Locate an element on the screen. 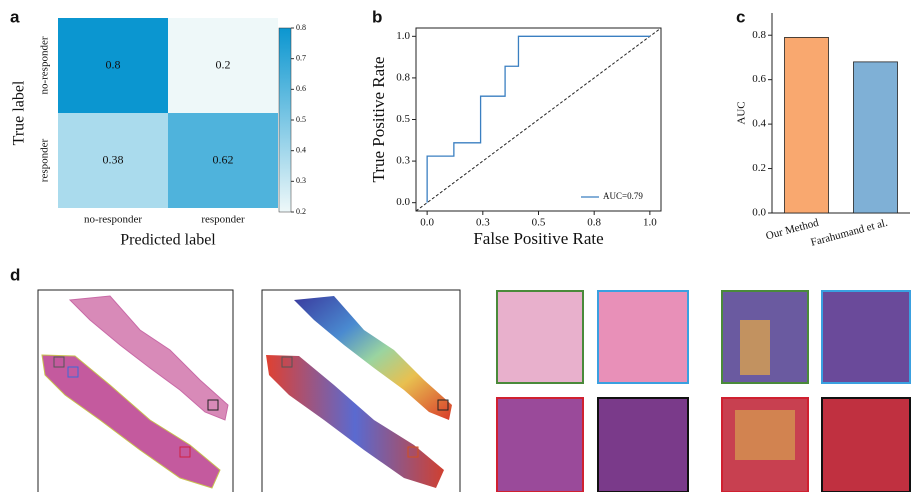  heatmap-frame is located at coordinates (361, 390).